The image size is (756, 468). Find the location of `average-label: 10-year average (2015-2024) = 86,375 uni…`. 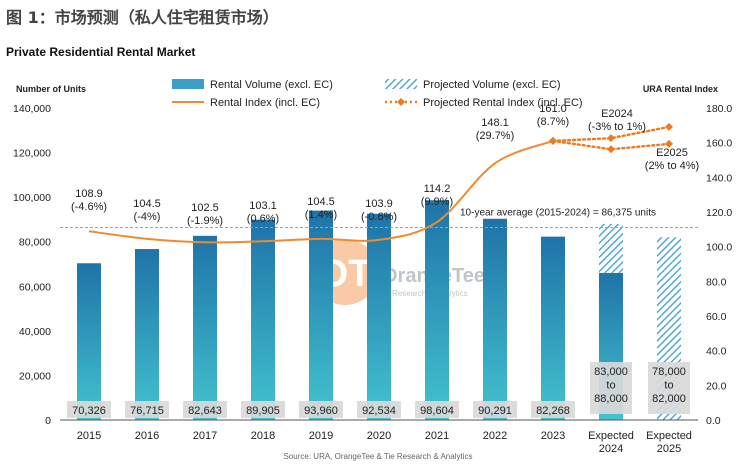

average-label: 10-year average (2015-2024) = 86,375 uni… is located at coordinates (558, 213).